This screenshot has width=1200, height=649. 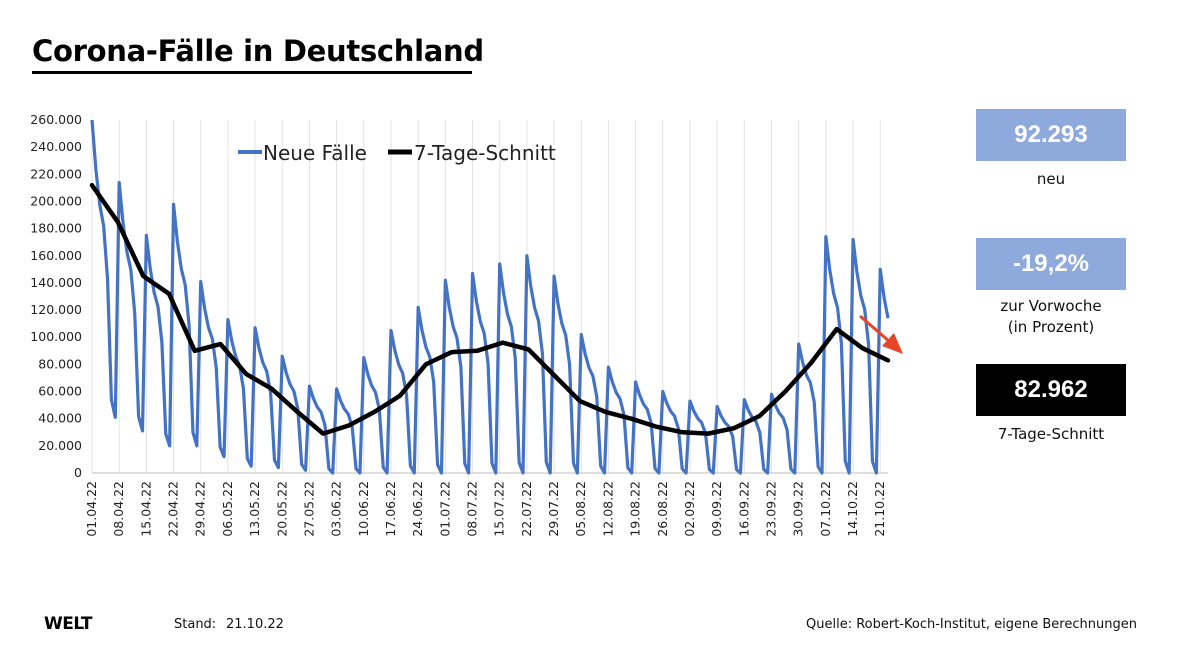 I want to click on x-tick-label: 24.06.22, so click(x=417, y=509).